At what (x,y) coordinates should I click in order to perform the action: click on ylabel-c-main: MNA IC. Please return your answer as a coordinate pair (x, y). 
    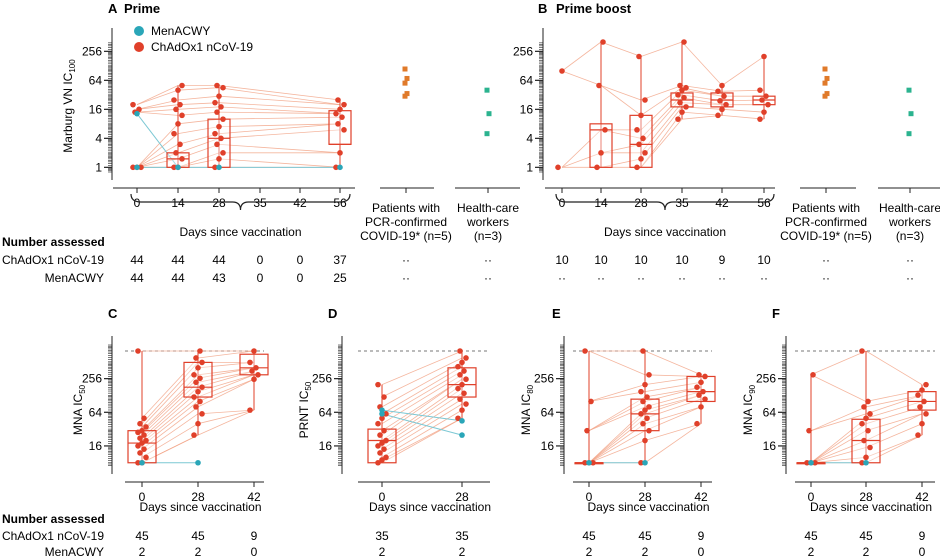
    Looking at the image, I should click on (78, 414).